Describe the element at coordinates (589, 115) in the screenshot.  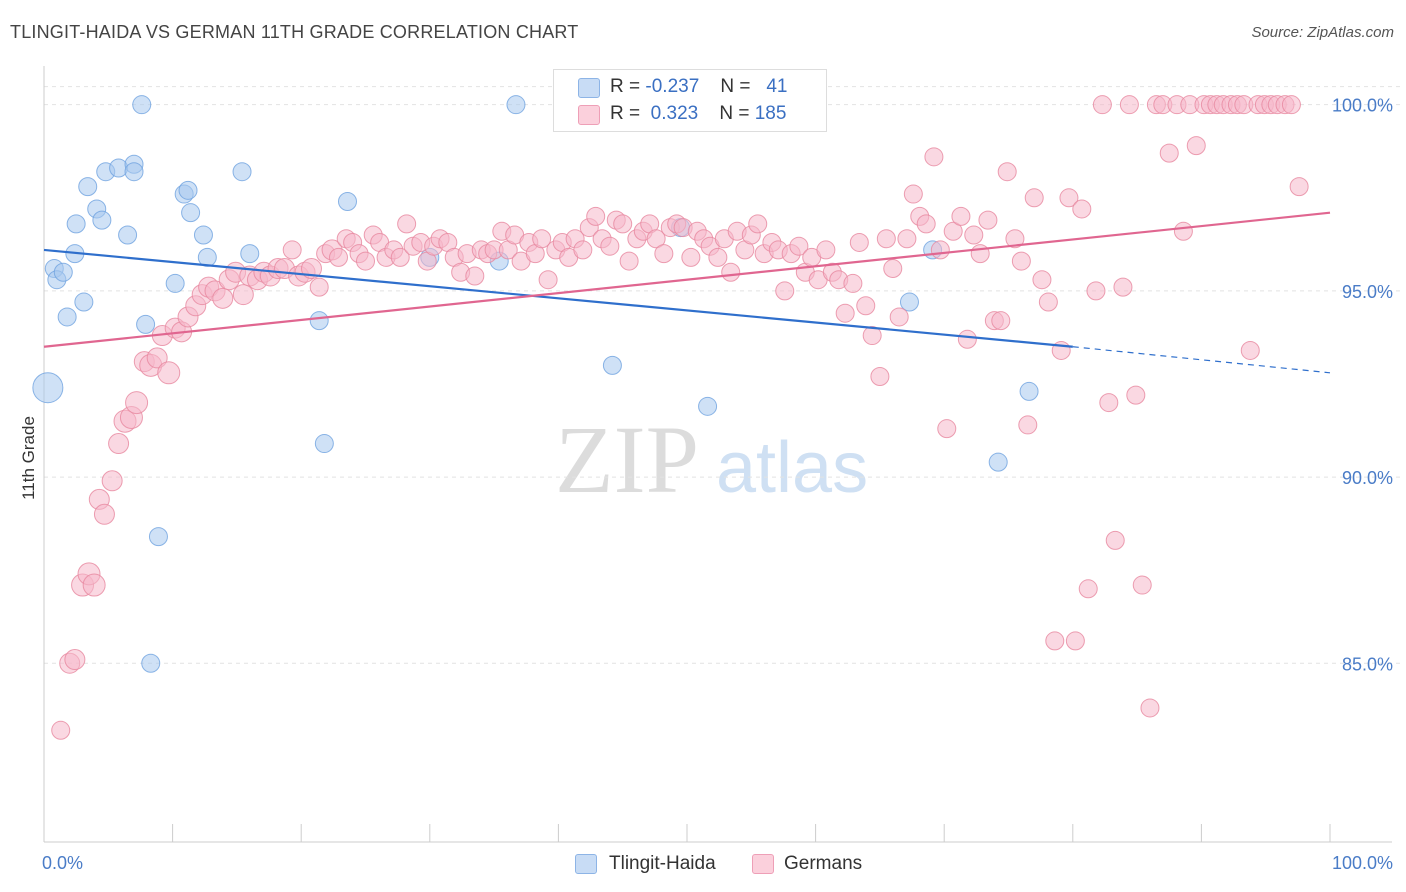
I see `legend-swatch-pink` at that location.